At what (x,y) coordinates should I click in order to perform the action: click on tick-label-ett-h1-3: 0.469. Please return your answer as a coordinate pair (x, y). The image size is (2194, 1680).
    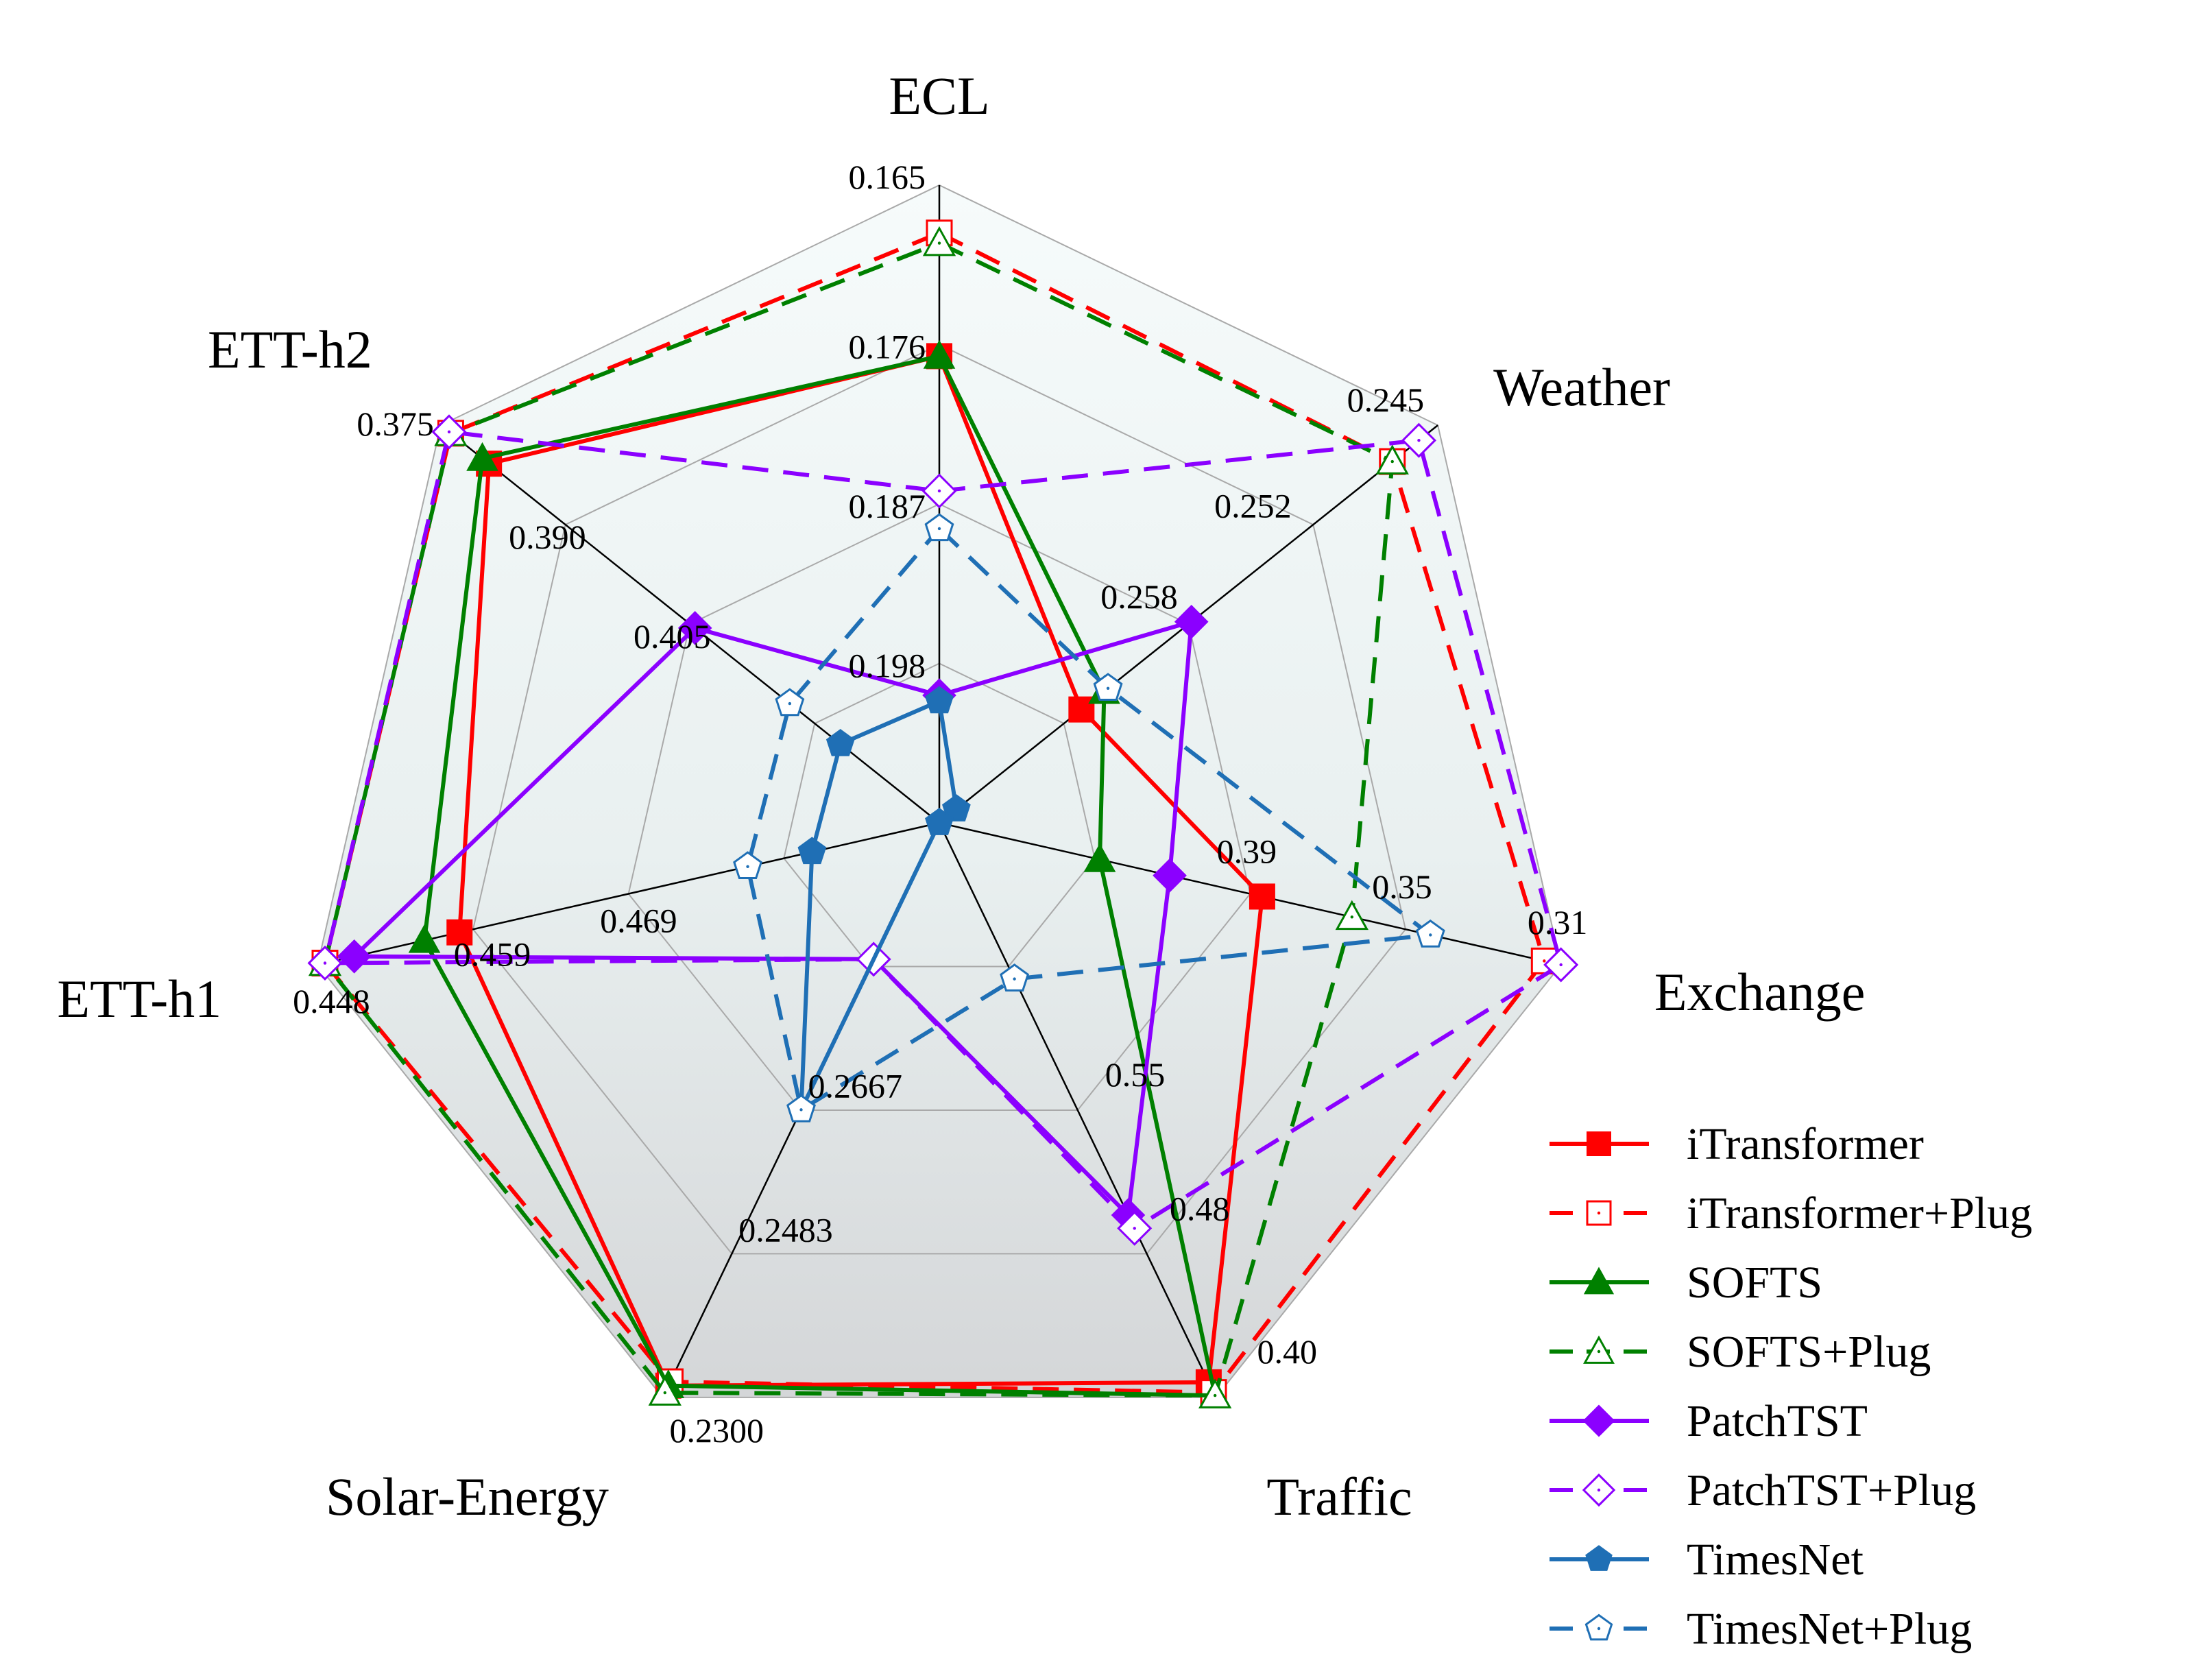
    Looking at the image, I should click on (638, 921).